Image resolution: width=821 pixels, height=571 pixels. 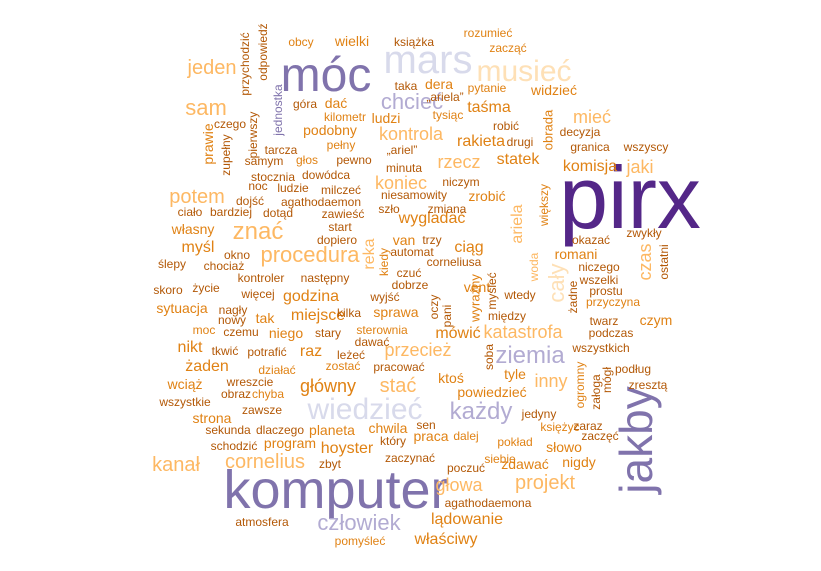 What do you see at coordinates (224, 266) in the screenshot?
I see `word-chociaz: chociaż` at bounding box center [224, 266].